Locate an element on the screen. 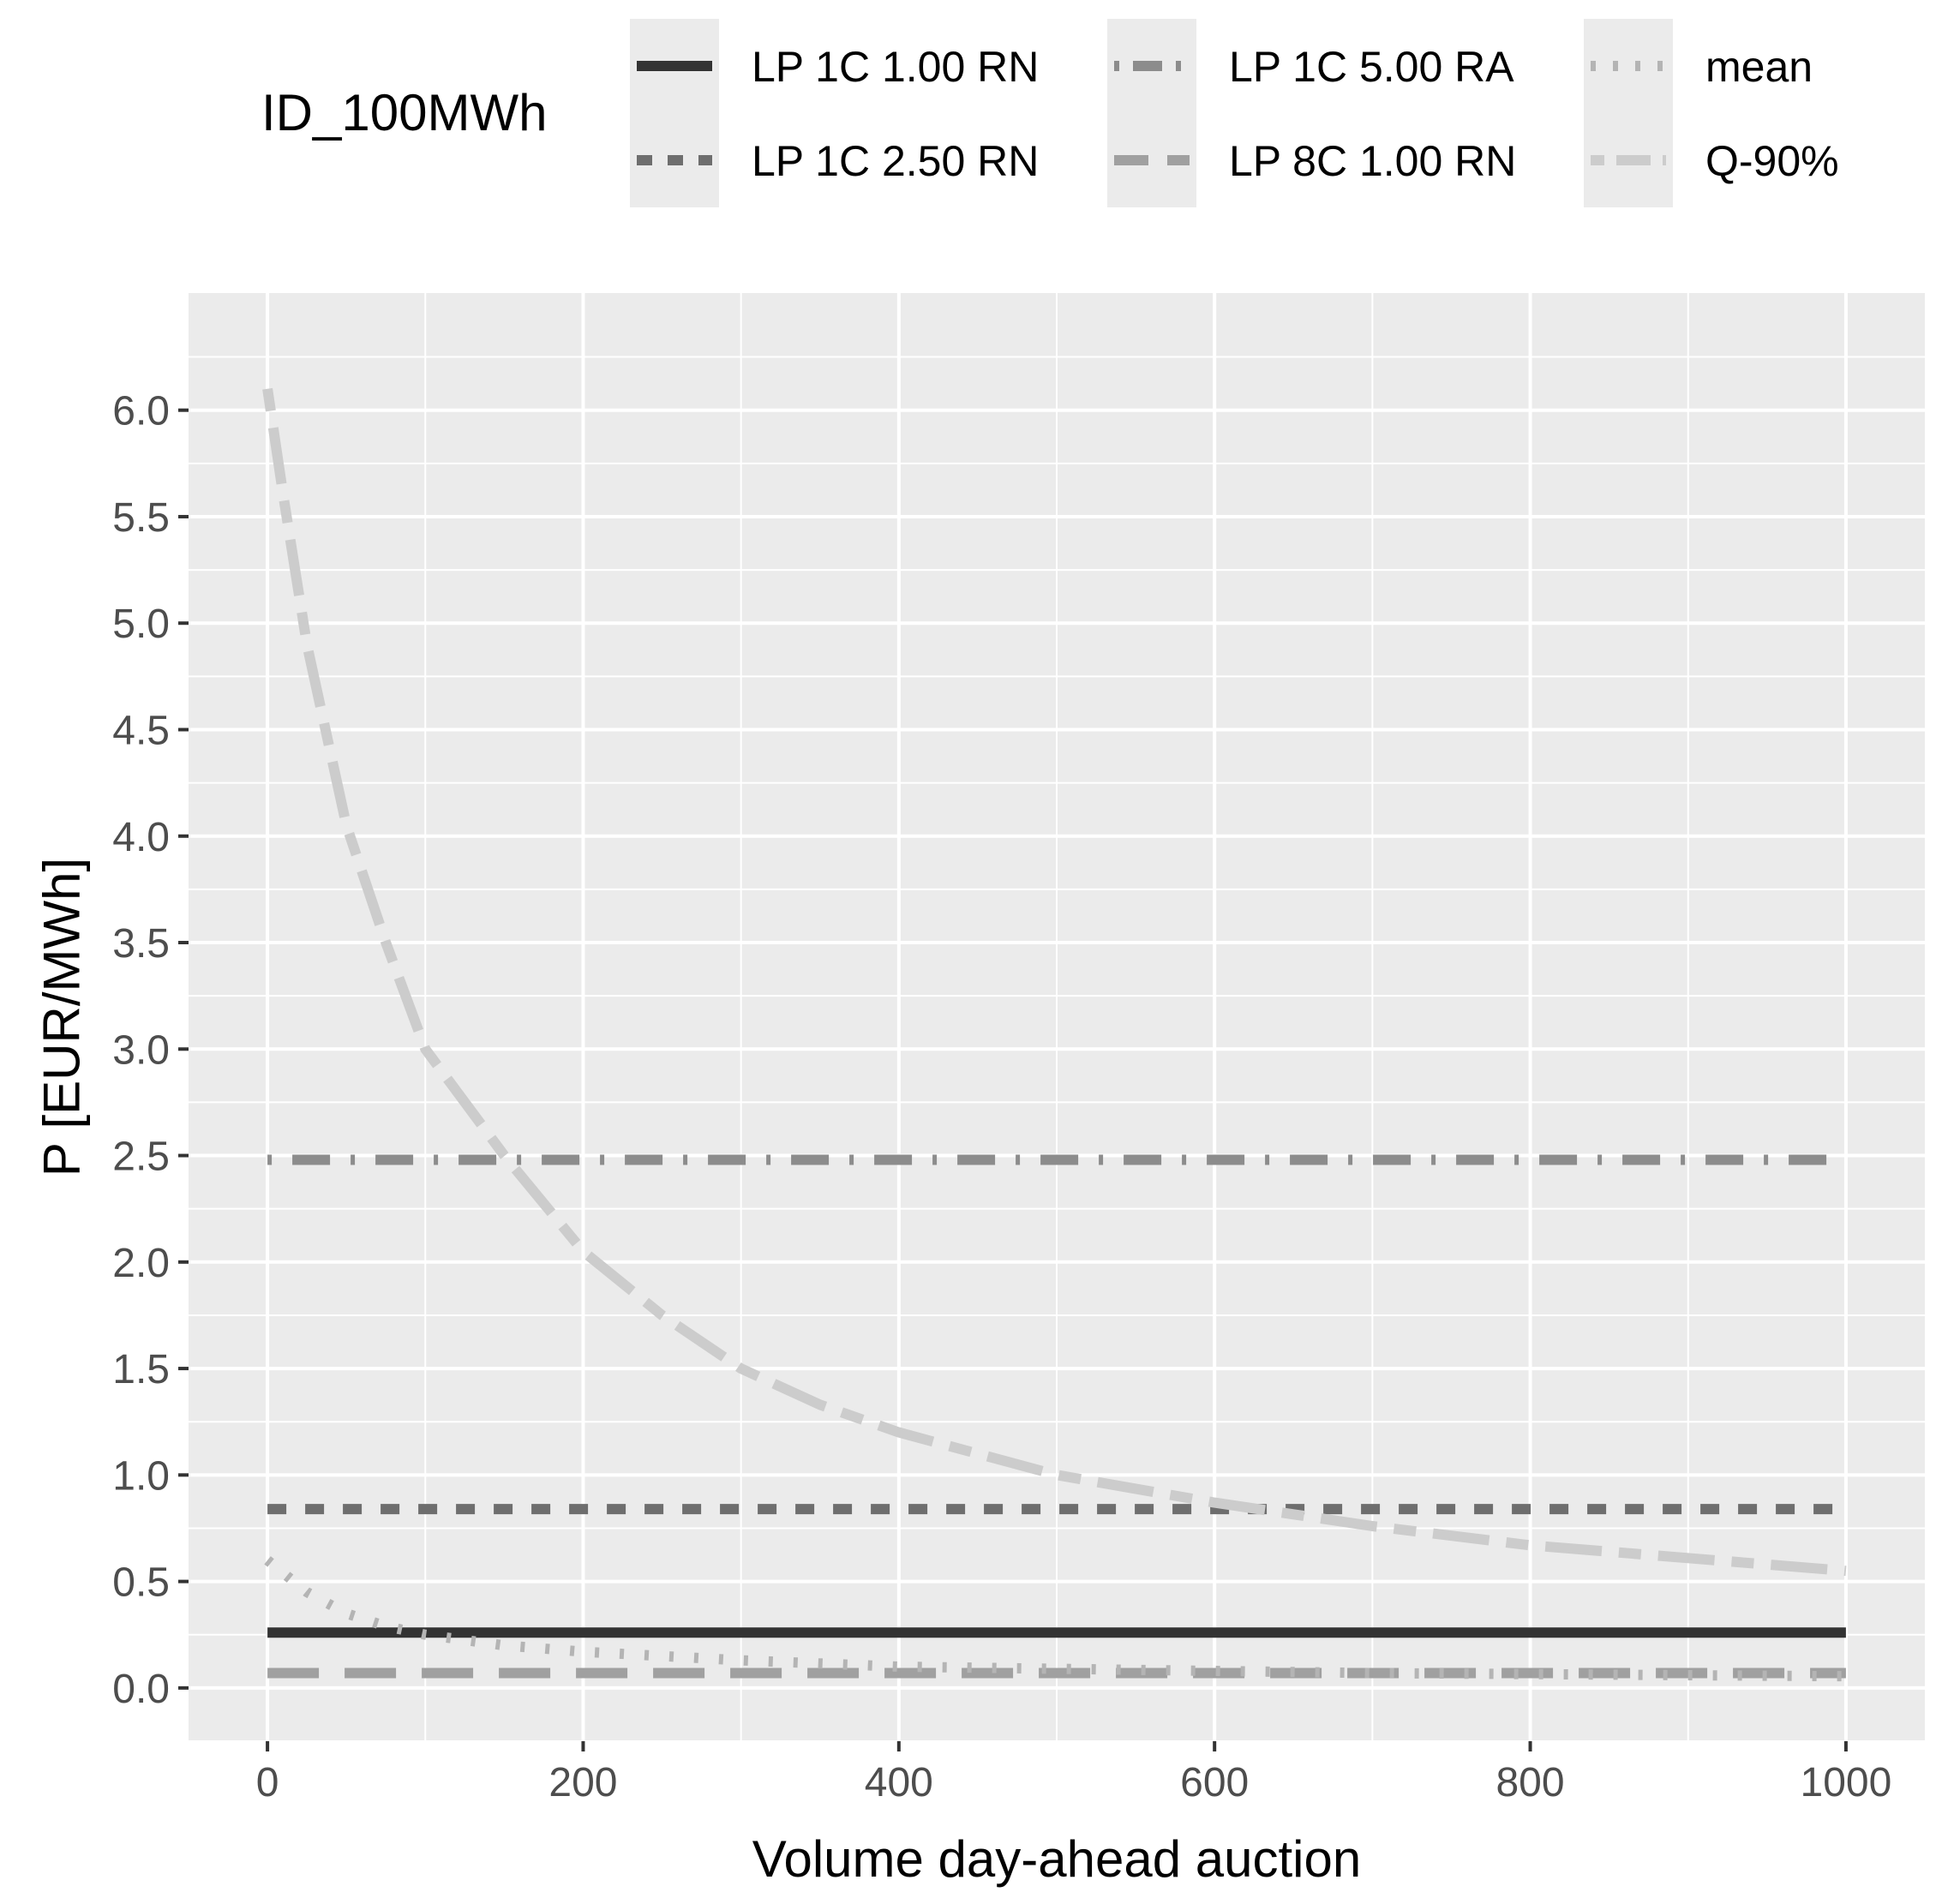  y-axis-tick-label: 1.0 is located at coordinates (141, 1476).